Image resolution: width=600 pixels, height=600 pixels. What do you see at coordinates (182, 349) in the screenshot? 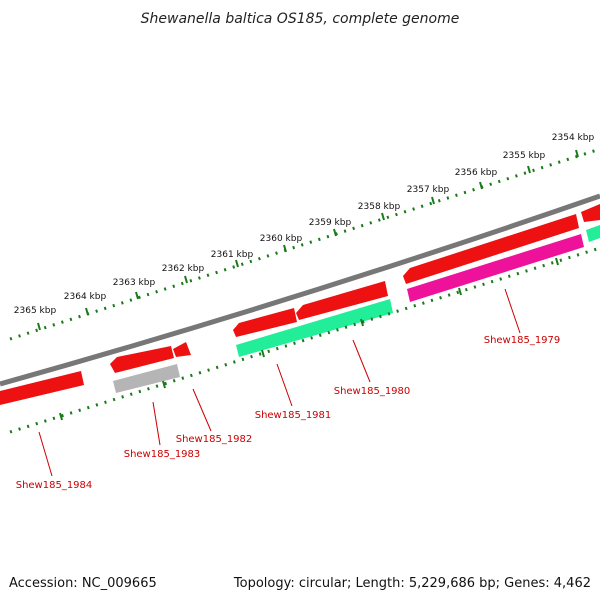
I see `gene-arrow-fragment` at bounding box center [182, 349].